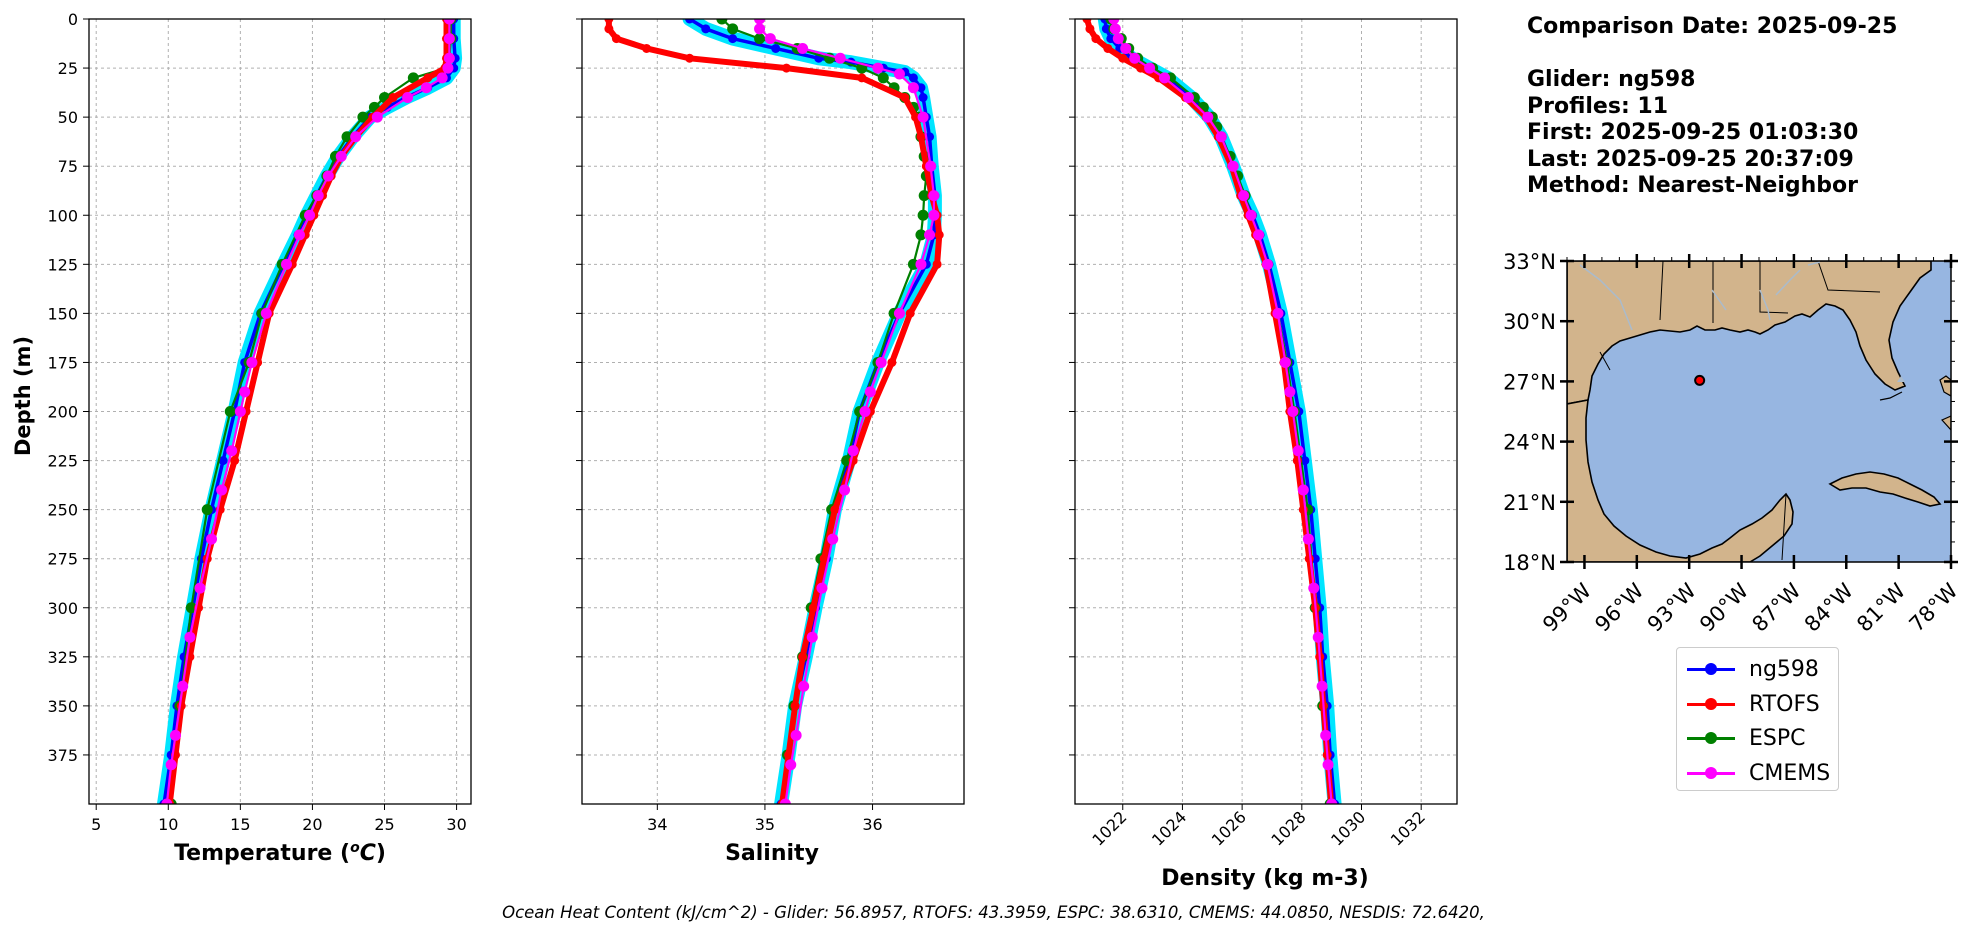 The width and height of the screenshot is (1987, 934). I want to click on x-tick-label: 15, so click(240, 824).